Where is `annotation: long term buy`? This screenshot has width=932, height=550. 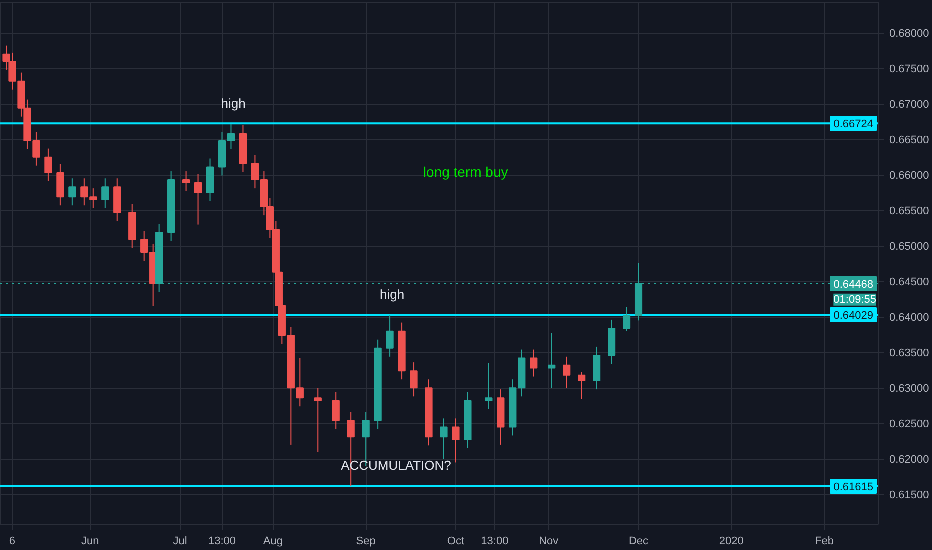 annotation: long term buy is located at coordinates (465, 172).